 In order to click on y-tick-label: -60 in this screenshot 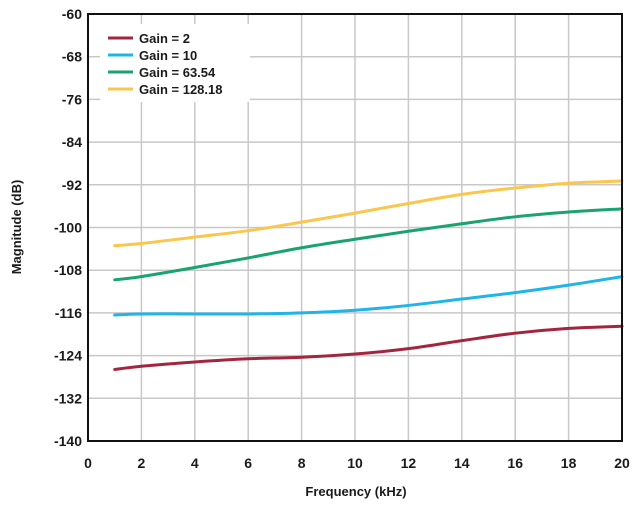, I will do `click(72, 14)`.